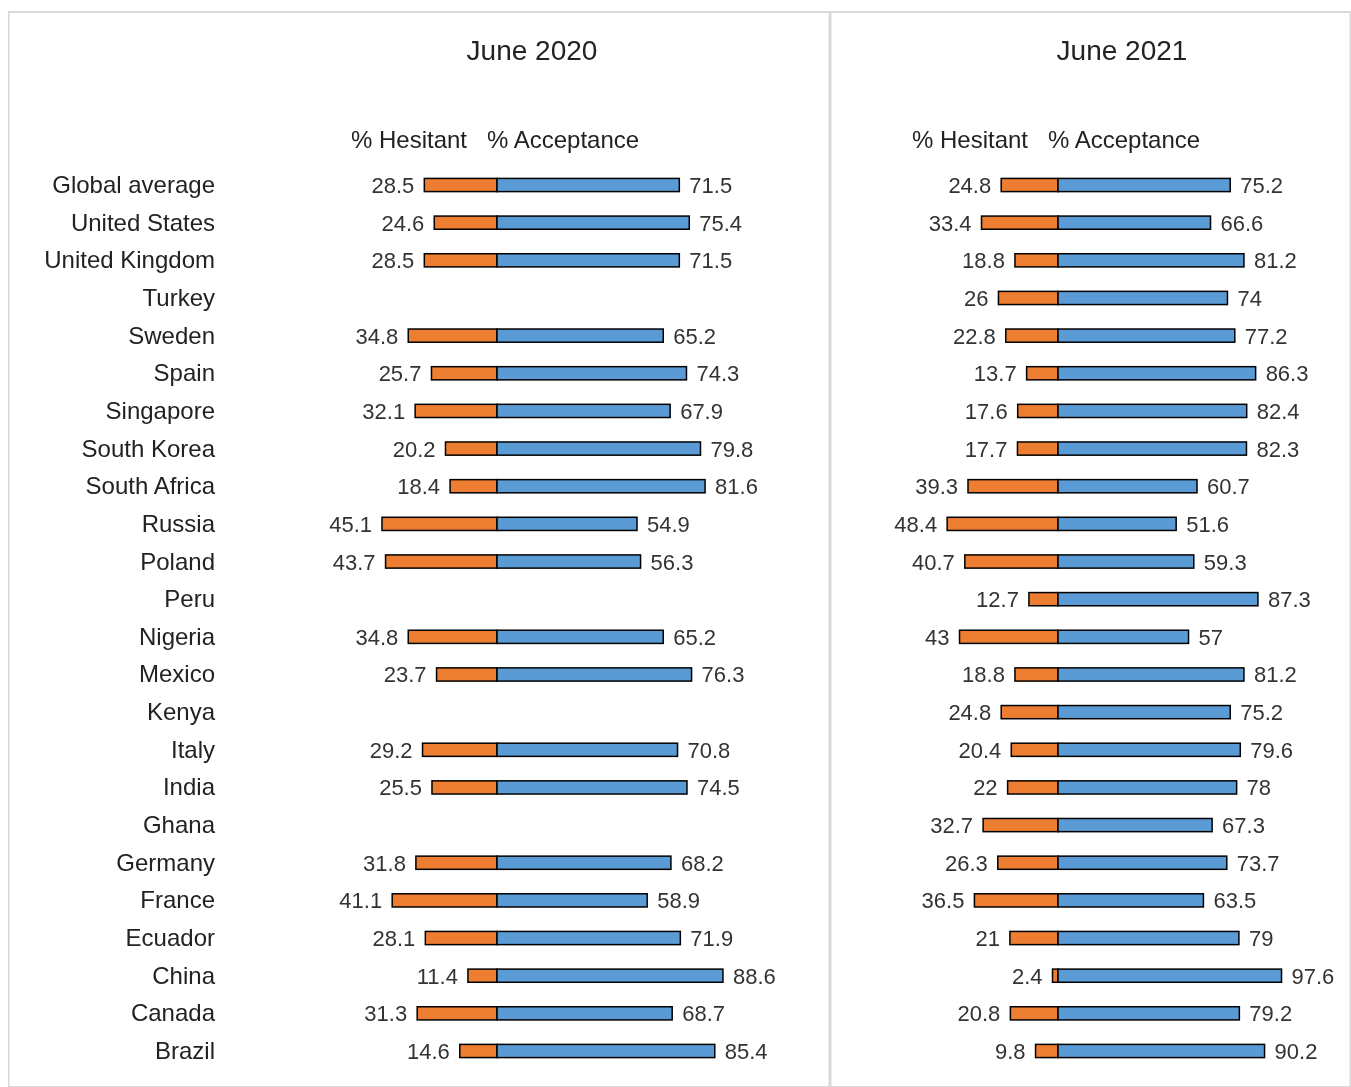  Describe the element at coordinates (184, 373) in the screenshot. I see `y-tick-label: Spain` at that location.